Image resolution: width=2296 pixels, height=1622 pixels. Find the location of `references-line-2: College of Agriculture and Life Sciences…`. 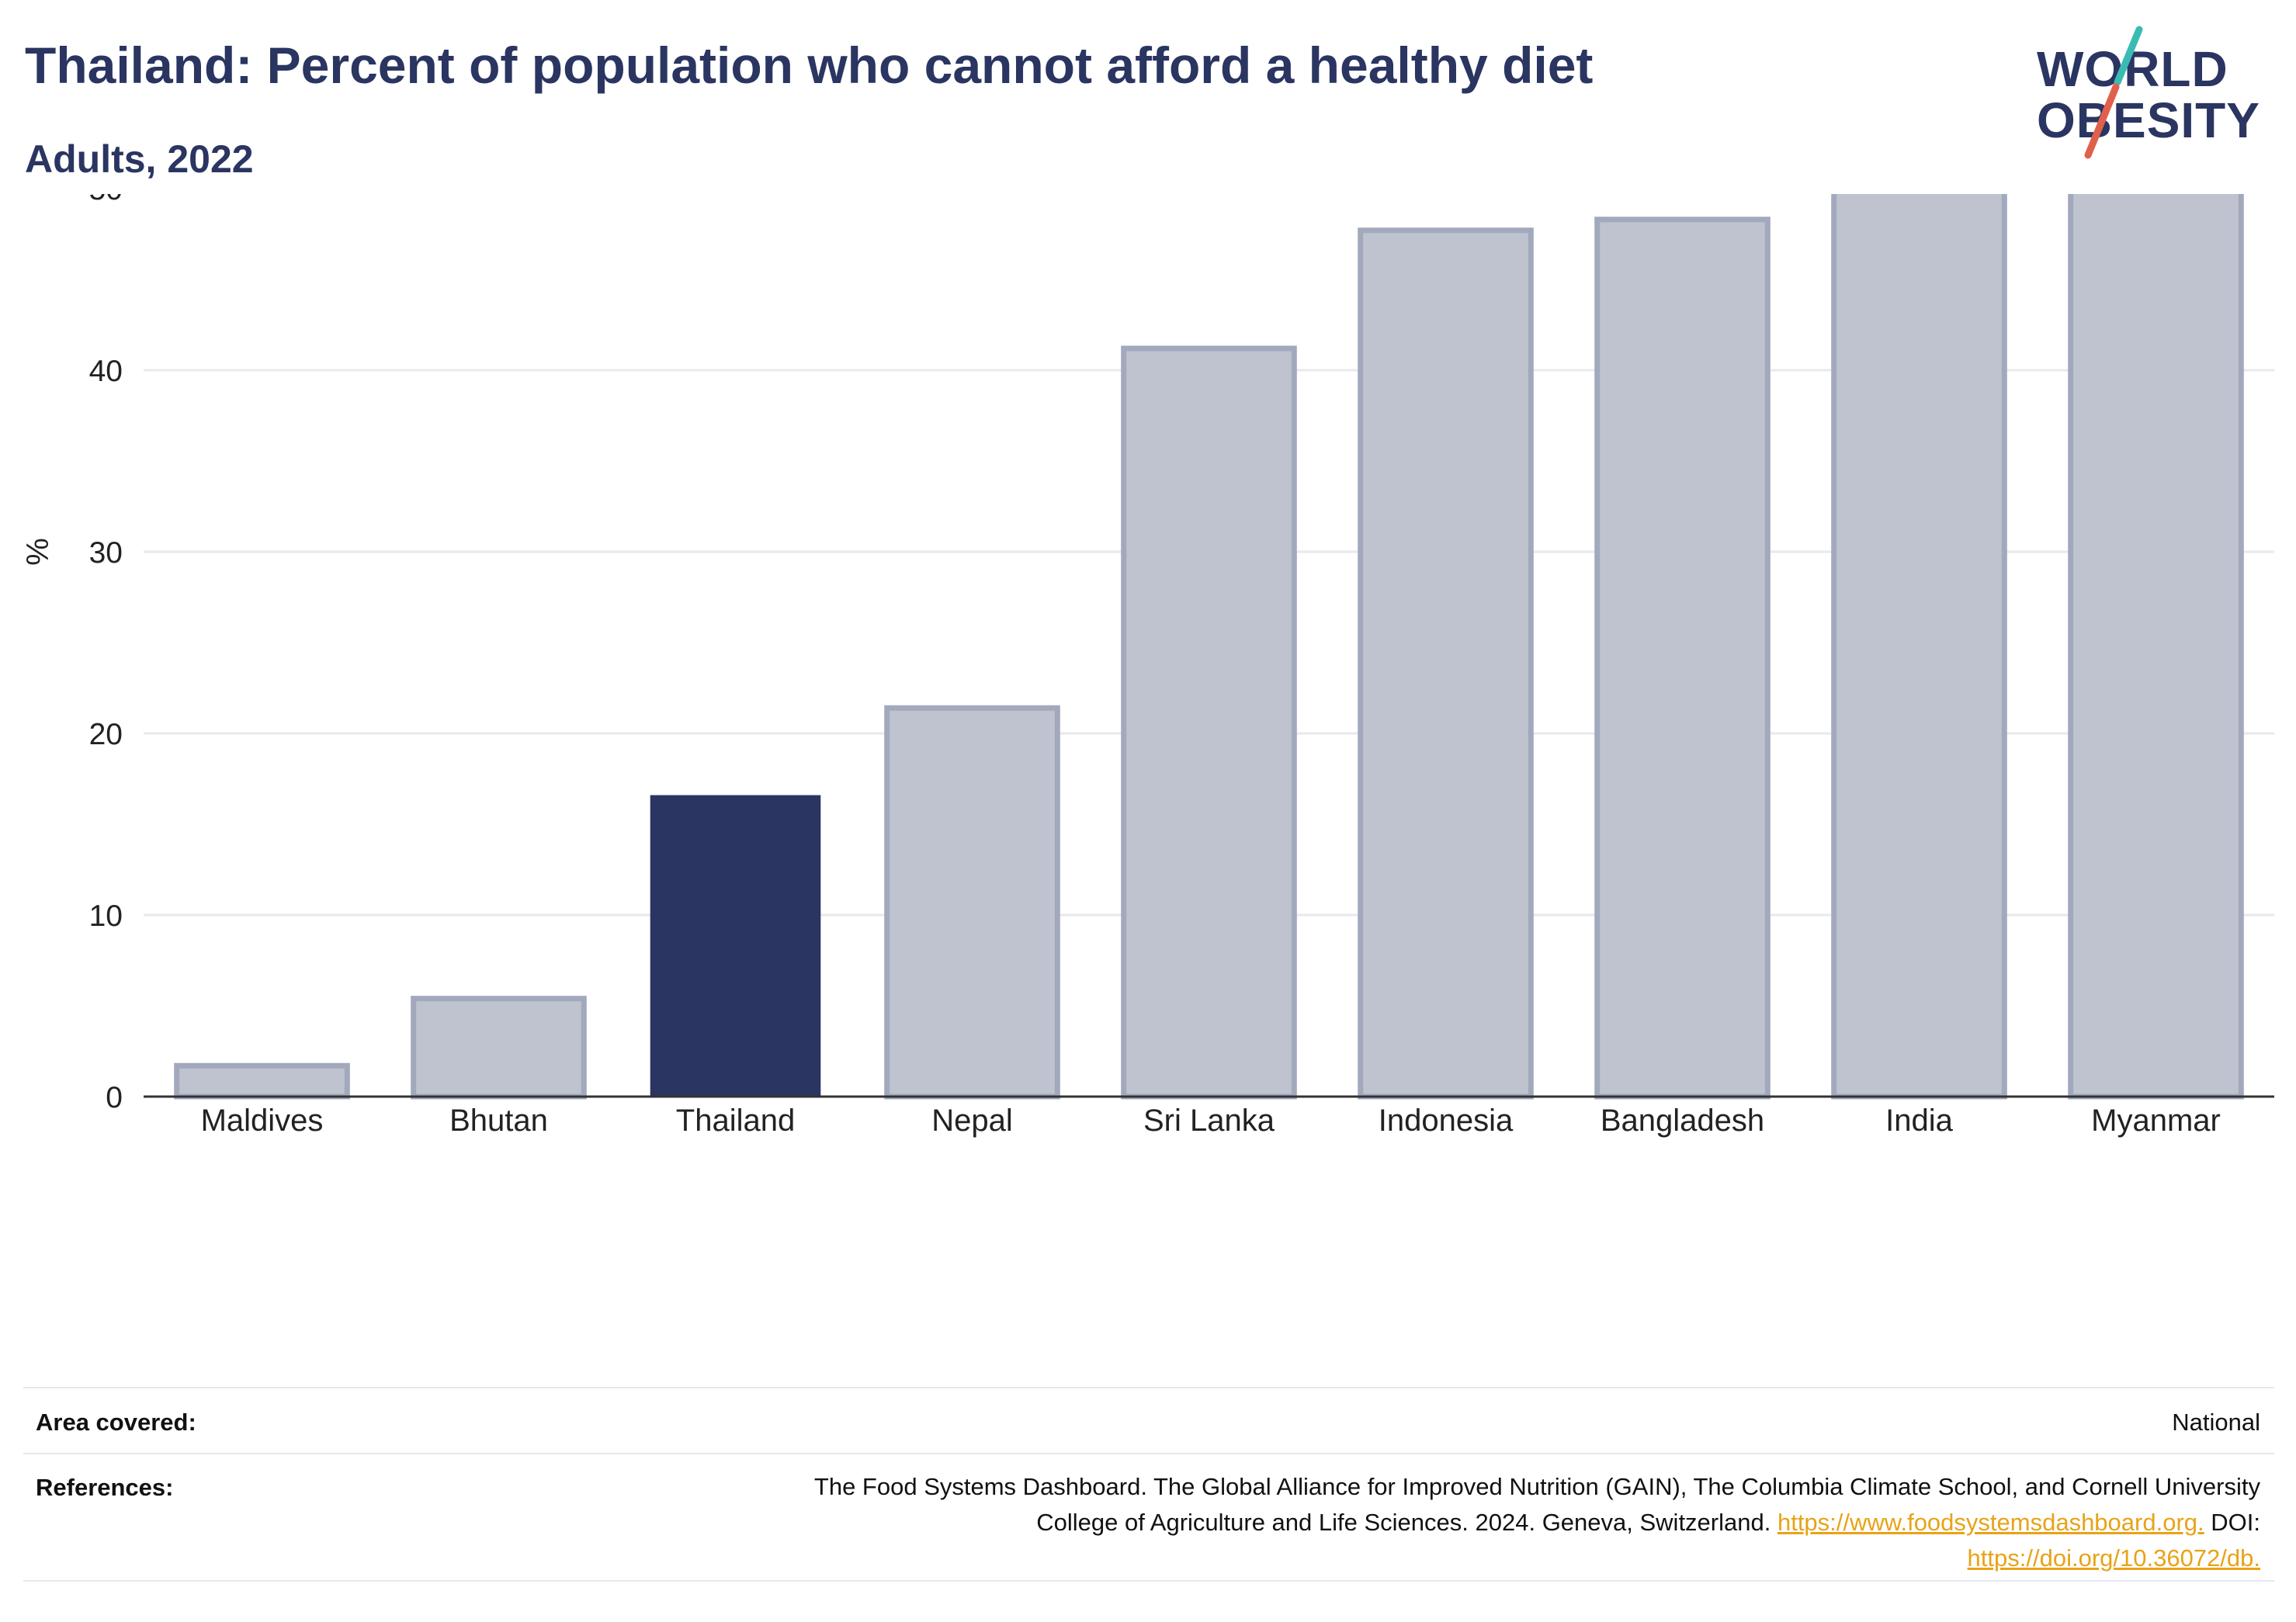

references-line-2: College of Agriculture and Life Sciences… is located at coordinates (1403, 1522).